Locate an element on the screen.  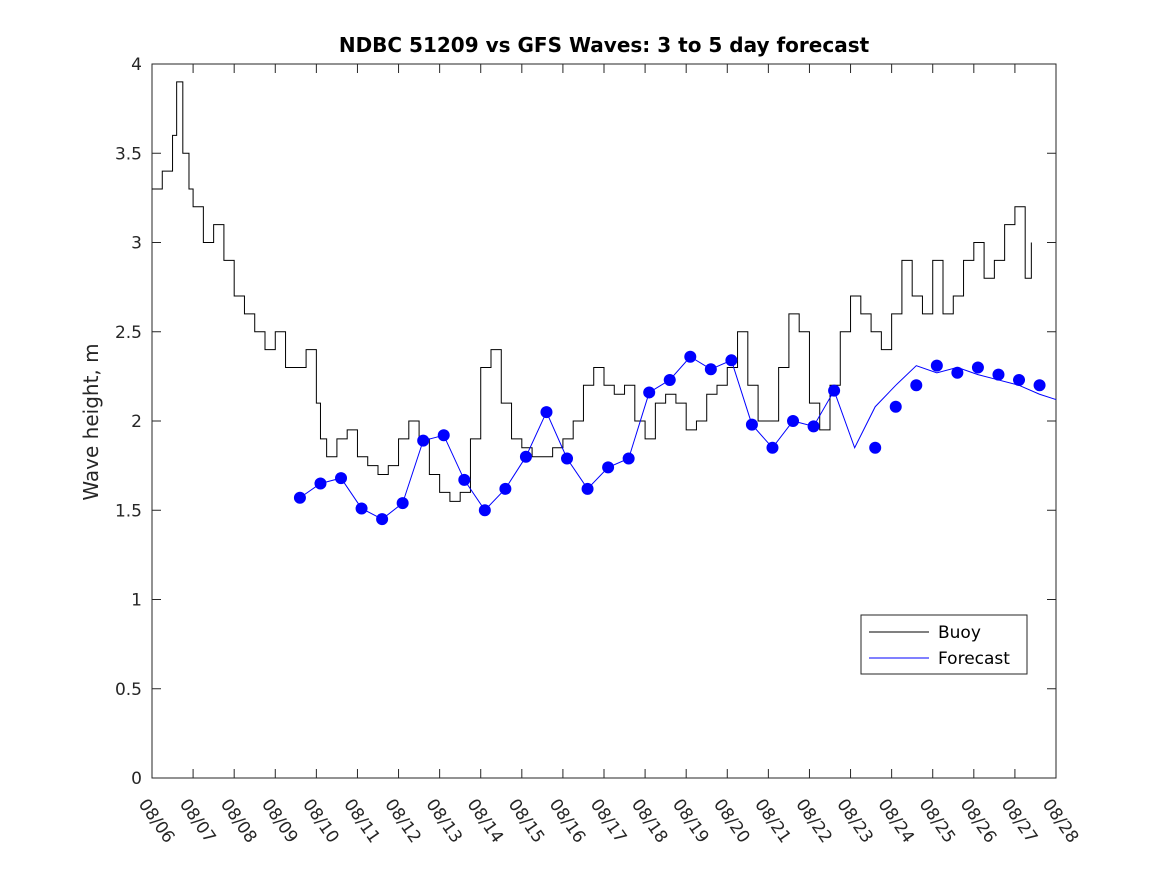
x-tick-label: 08/15 is located at coordinates (526, 821).